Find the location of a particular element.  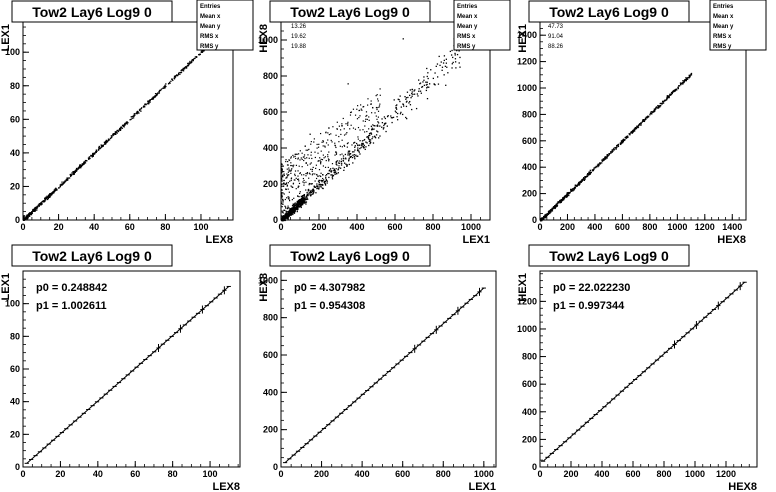

x-tick-label: 100 is located at coordinates (200, 227).